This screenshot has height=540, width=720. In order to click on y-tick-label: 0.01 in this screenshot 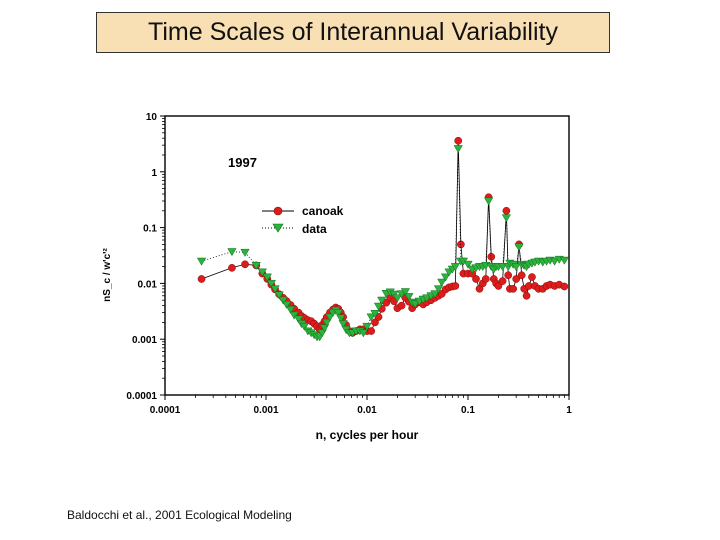, I will do `click(148, 284)`.